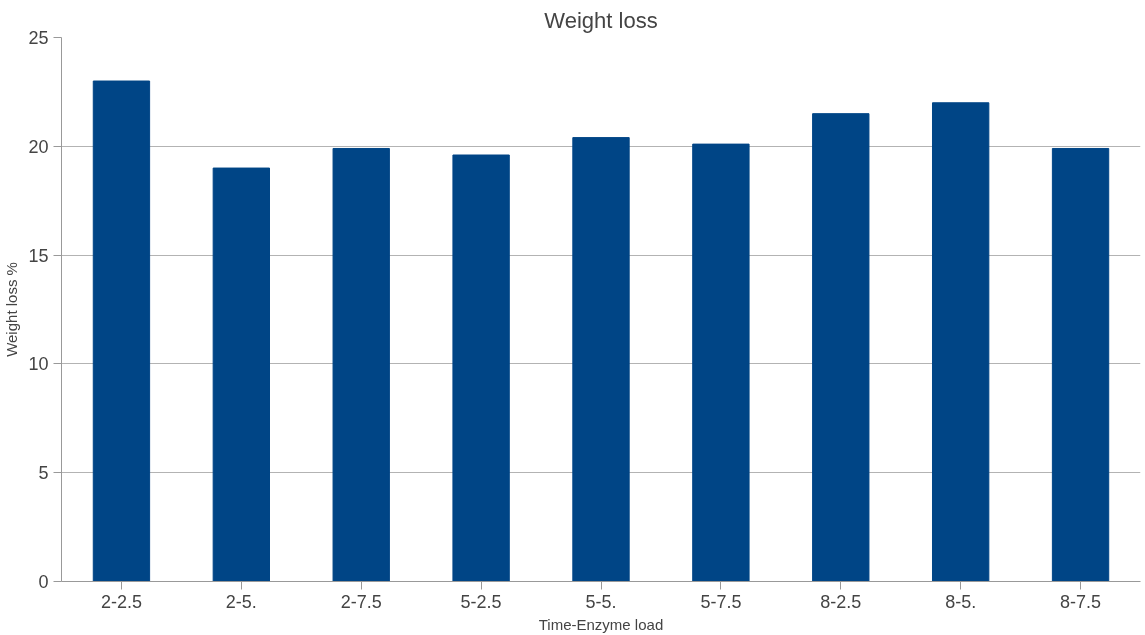  What do you see at coordinates (38, 38) in the screenshot?
I see `y-tick-label: 25` at bounding box center [38, 38].